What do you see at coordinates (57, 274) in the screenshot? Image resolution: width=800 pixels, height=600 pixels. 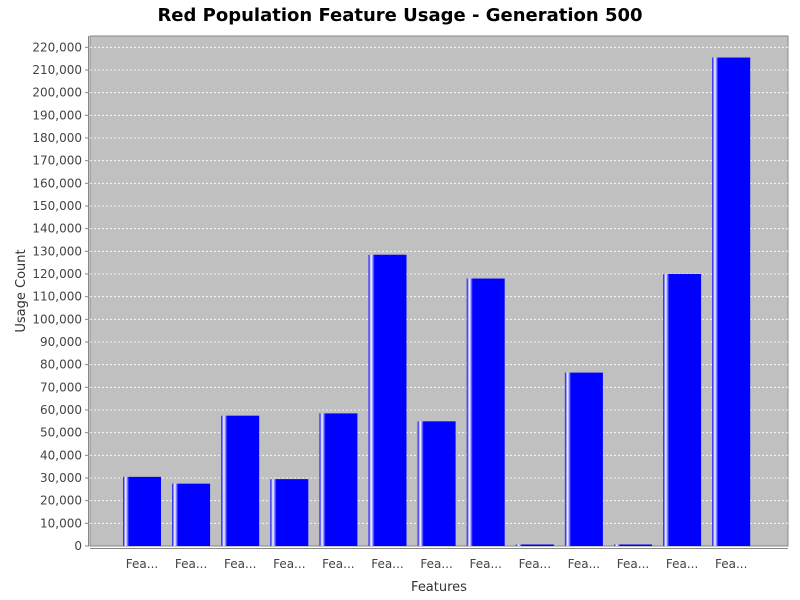 I see `y-tick-label: 120,000` at bounding box center [57, 274].